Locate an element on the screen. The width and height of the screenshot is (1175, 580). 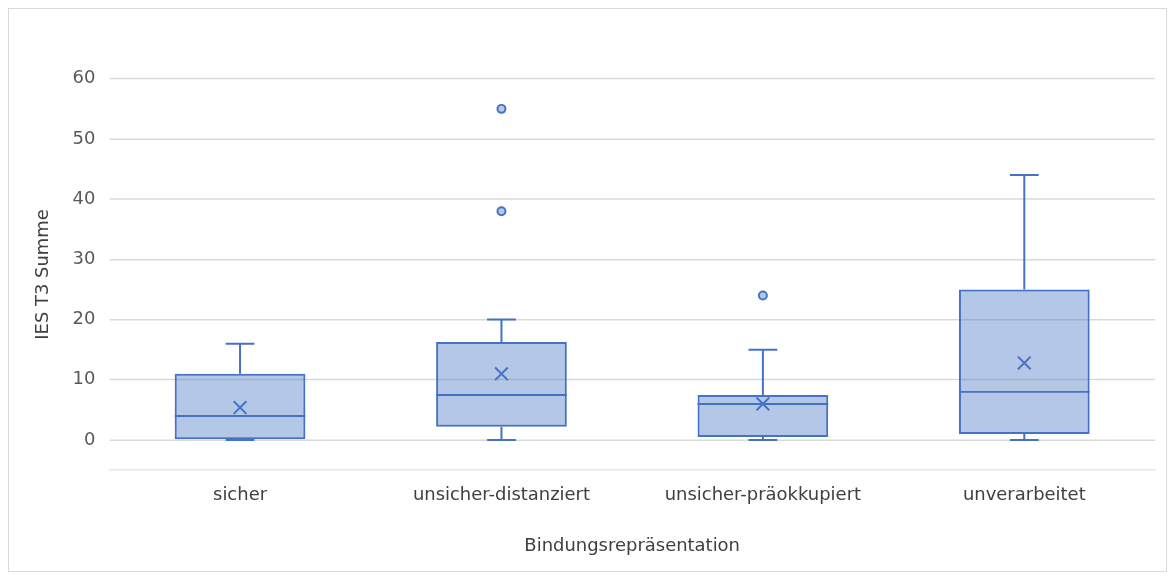
y-tick-label: 40 is located at coordinates (84, 197).